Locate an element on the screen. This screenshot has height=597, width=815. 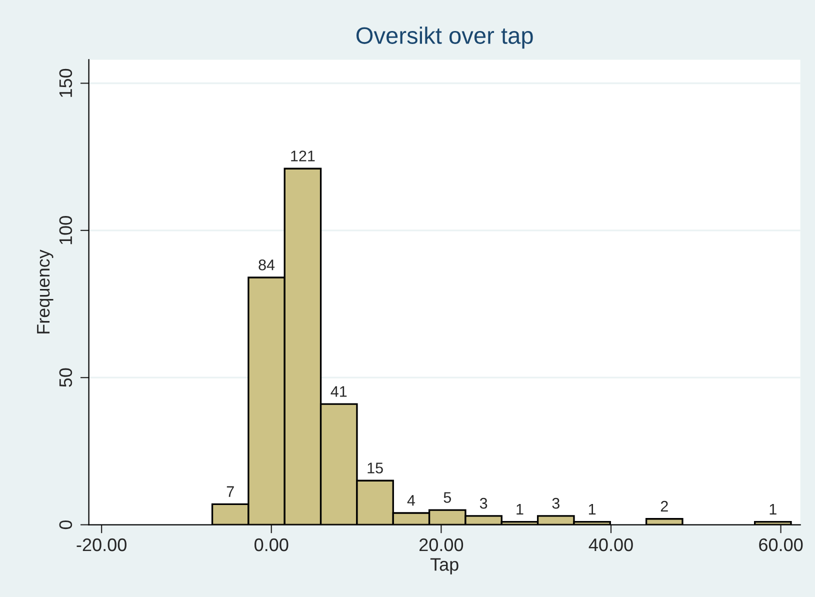
data-label: 41 is located at coordinates (338, 391).